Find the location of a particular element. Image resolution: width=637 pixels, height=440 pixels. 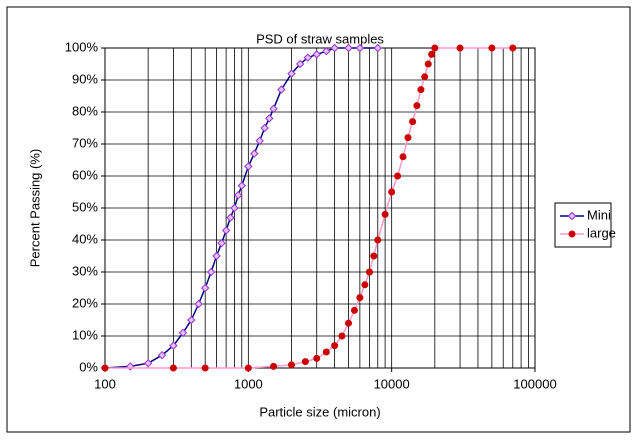

y-tick-label: 80% is located at coordinates (85, 110).